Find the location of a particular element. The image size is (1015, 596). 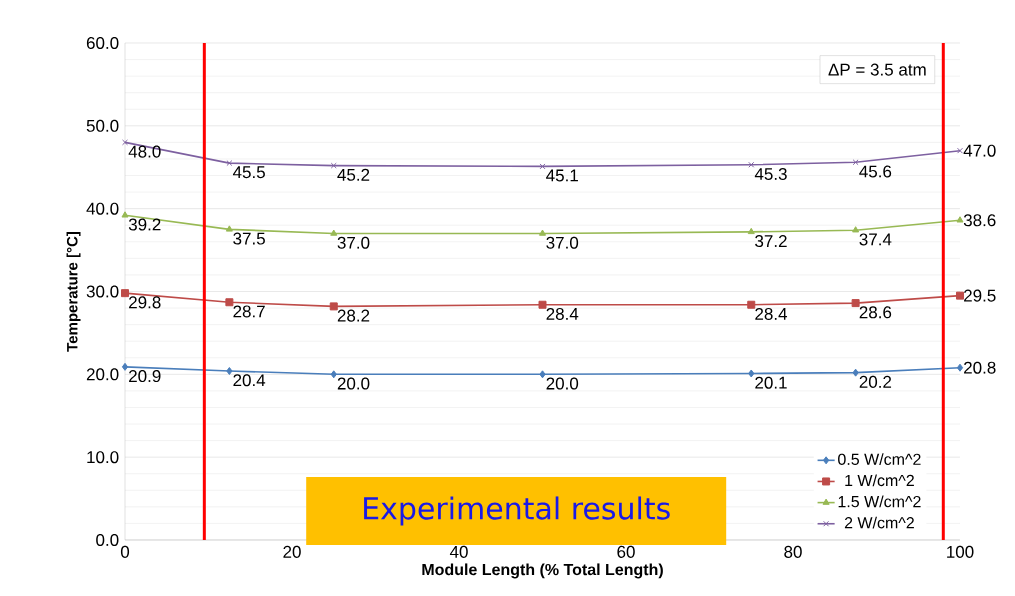

data-label: 37.5 is located at coordinates (249, 238).